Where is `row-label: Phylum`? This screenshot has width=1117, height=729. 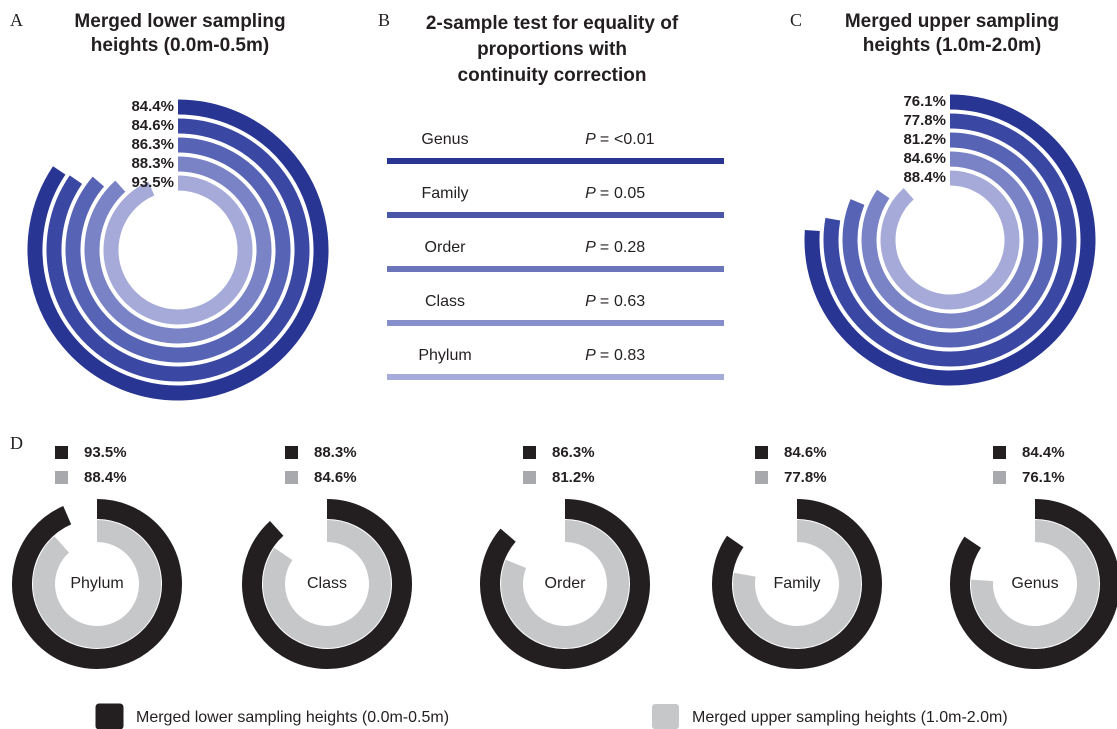 row-label: Phylum is located at coordinates (444, 355).